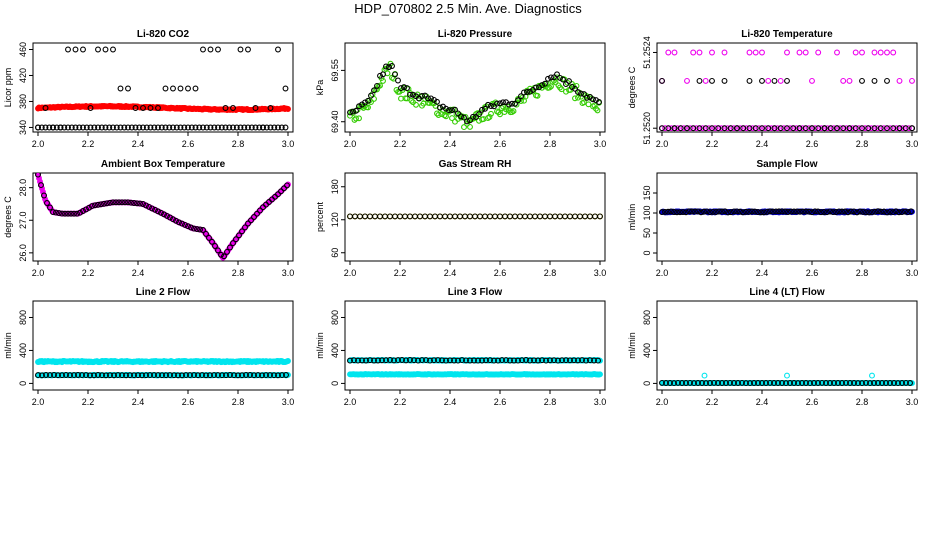 This screenshot has height=540, width=936. I want to click on y-tick-label: 0, so click(23, 383).